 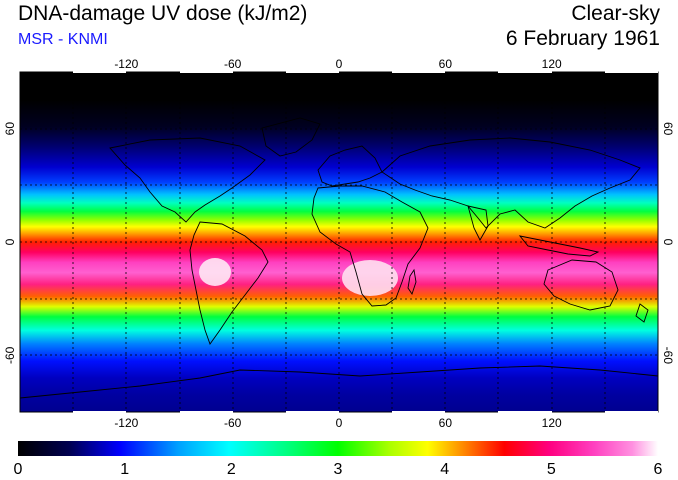 I want to click on colorbar-label: 3, so click(x=338, y=469).